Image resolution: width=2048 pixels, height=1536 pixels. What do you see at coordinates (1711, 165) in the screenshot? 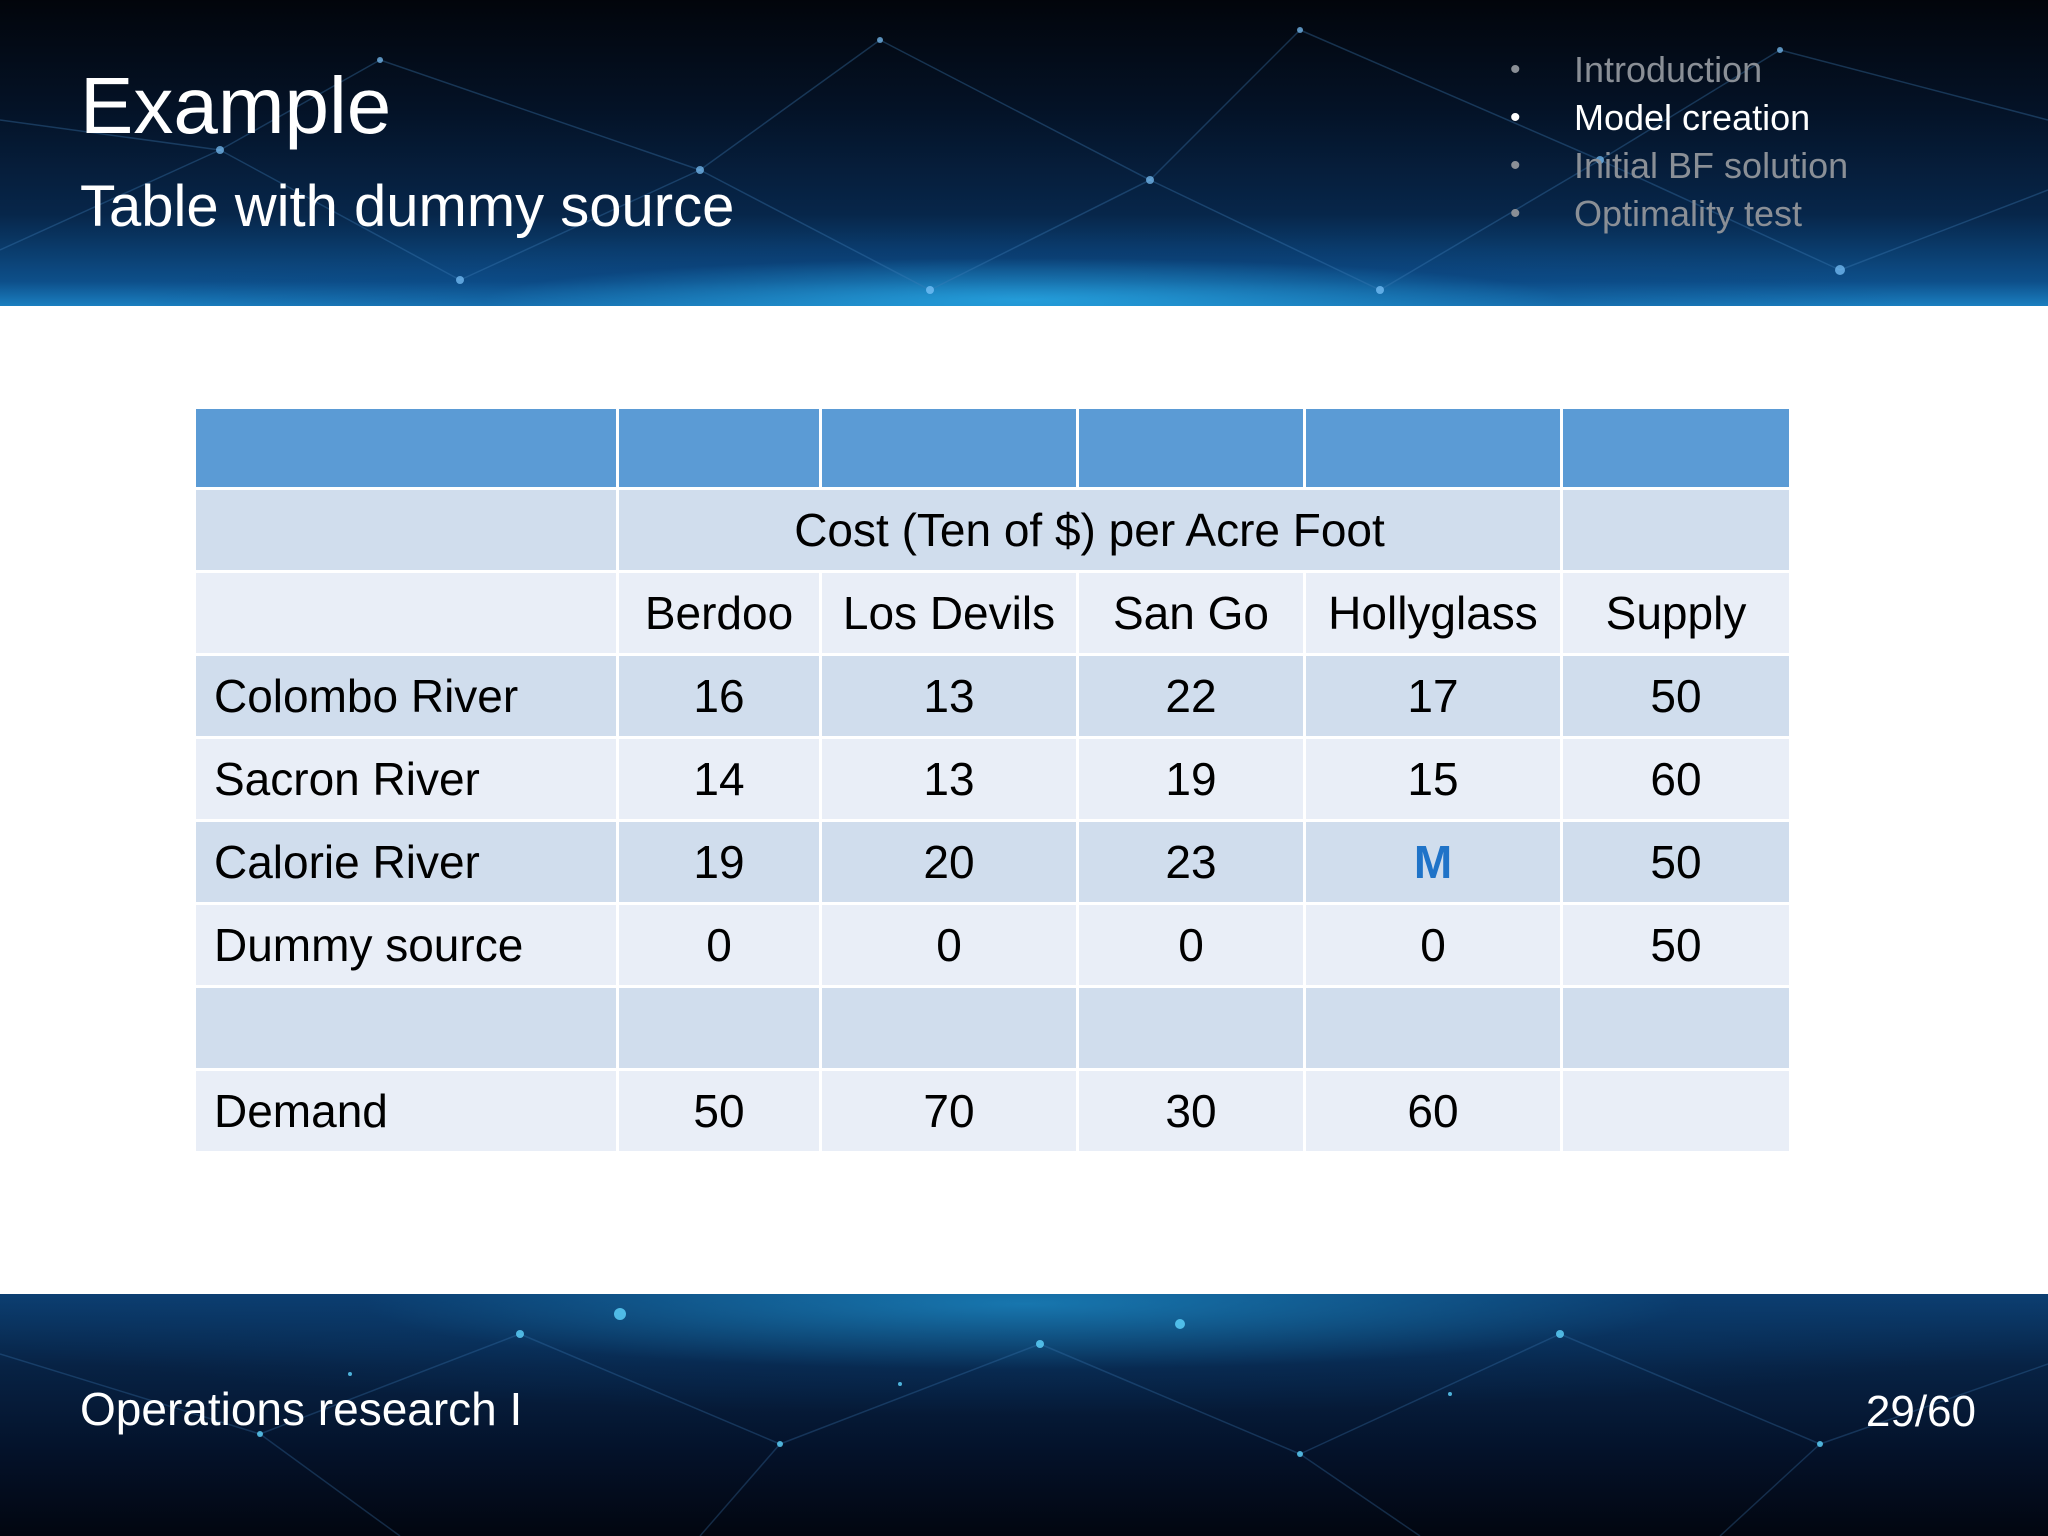
I see `nav-item-label: Initial BF solution` at bounding box center [1711, 165].